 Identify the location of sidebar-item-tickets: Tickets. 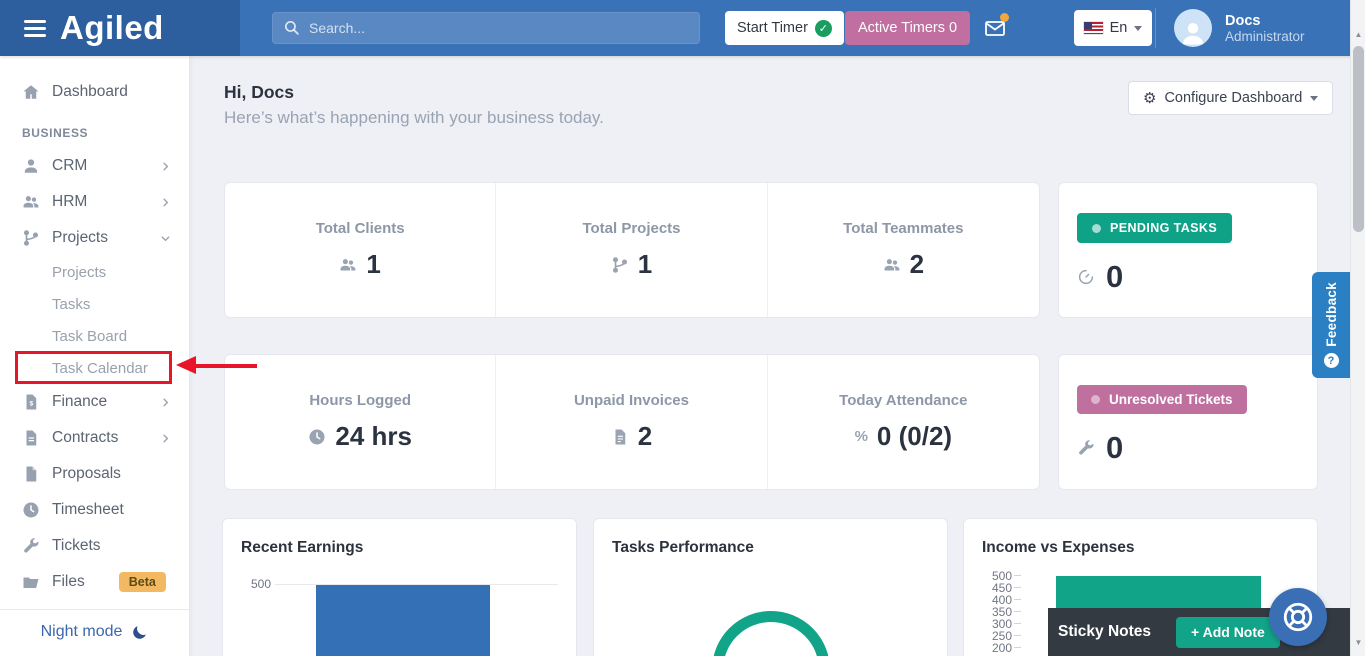
(94, 546).